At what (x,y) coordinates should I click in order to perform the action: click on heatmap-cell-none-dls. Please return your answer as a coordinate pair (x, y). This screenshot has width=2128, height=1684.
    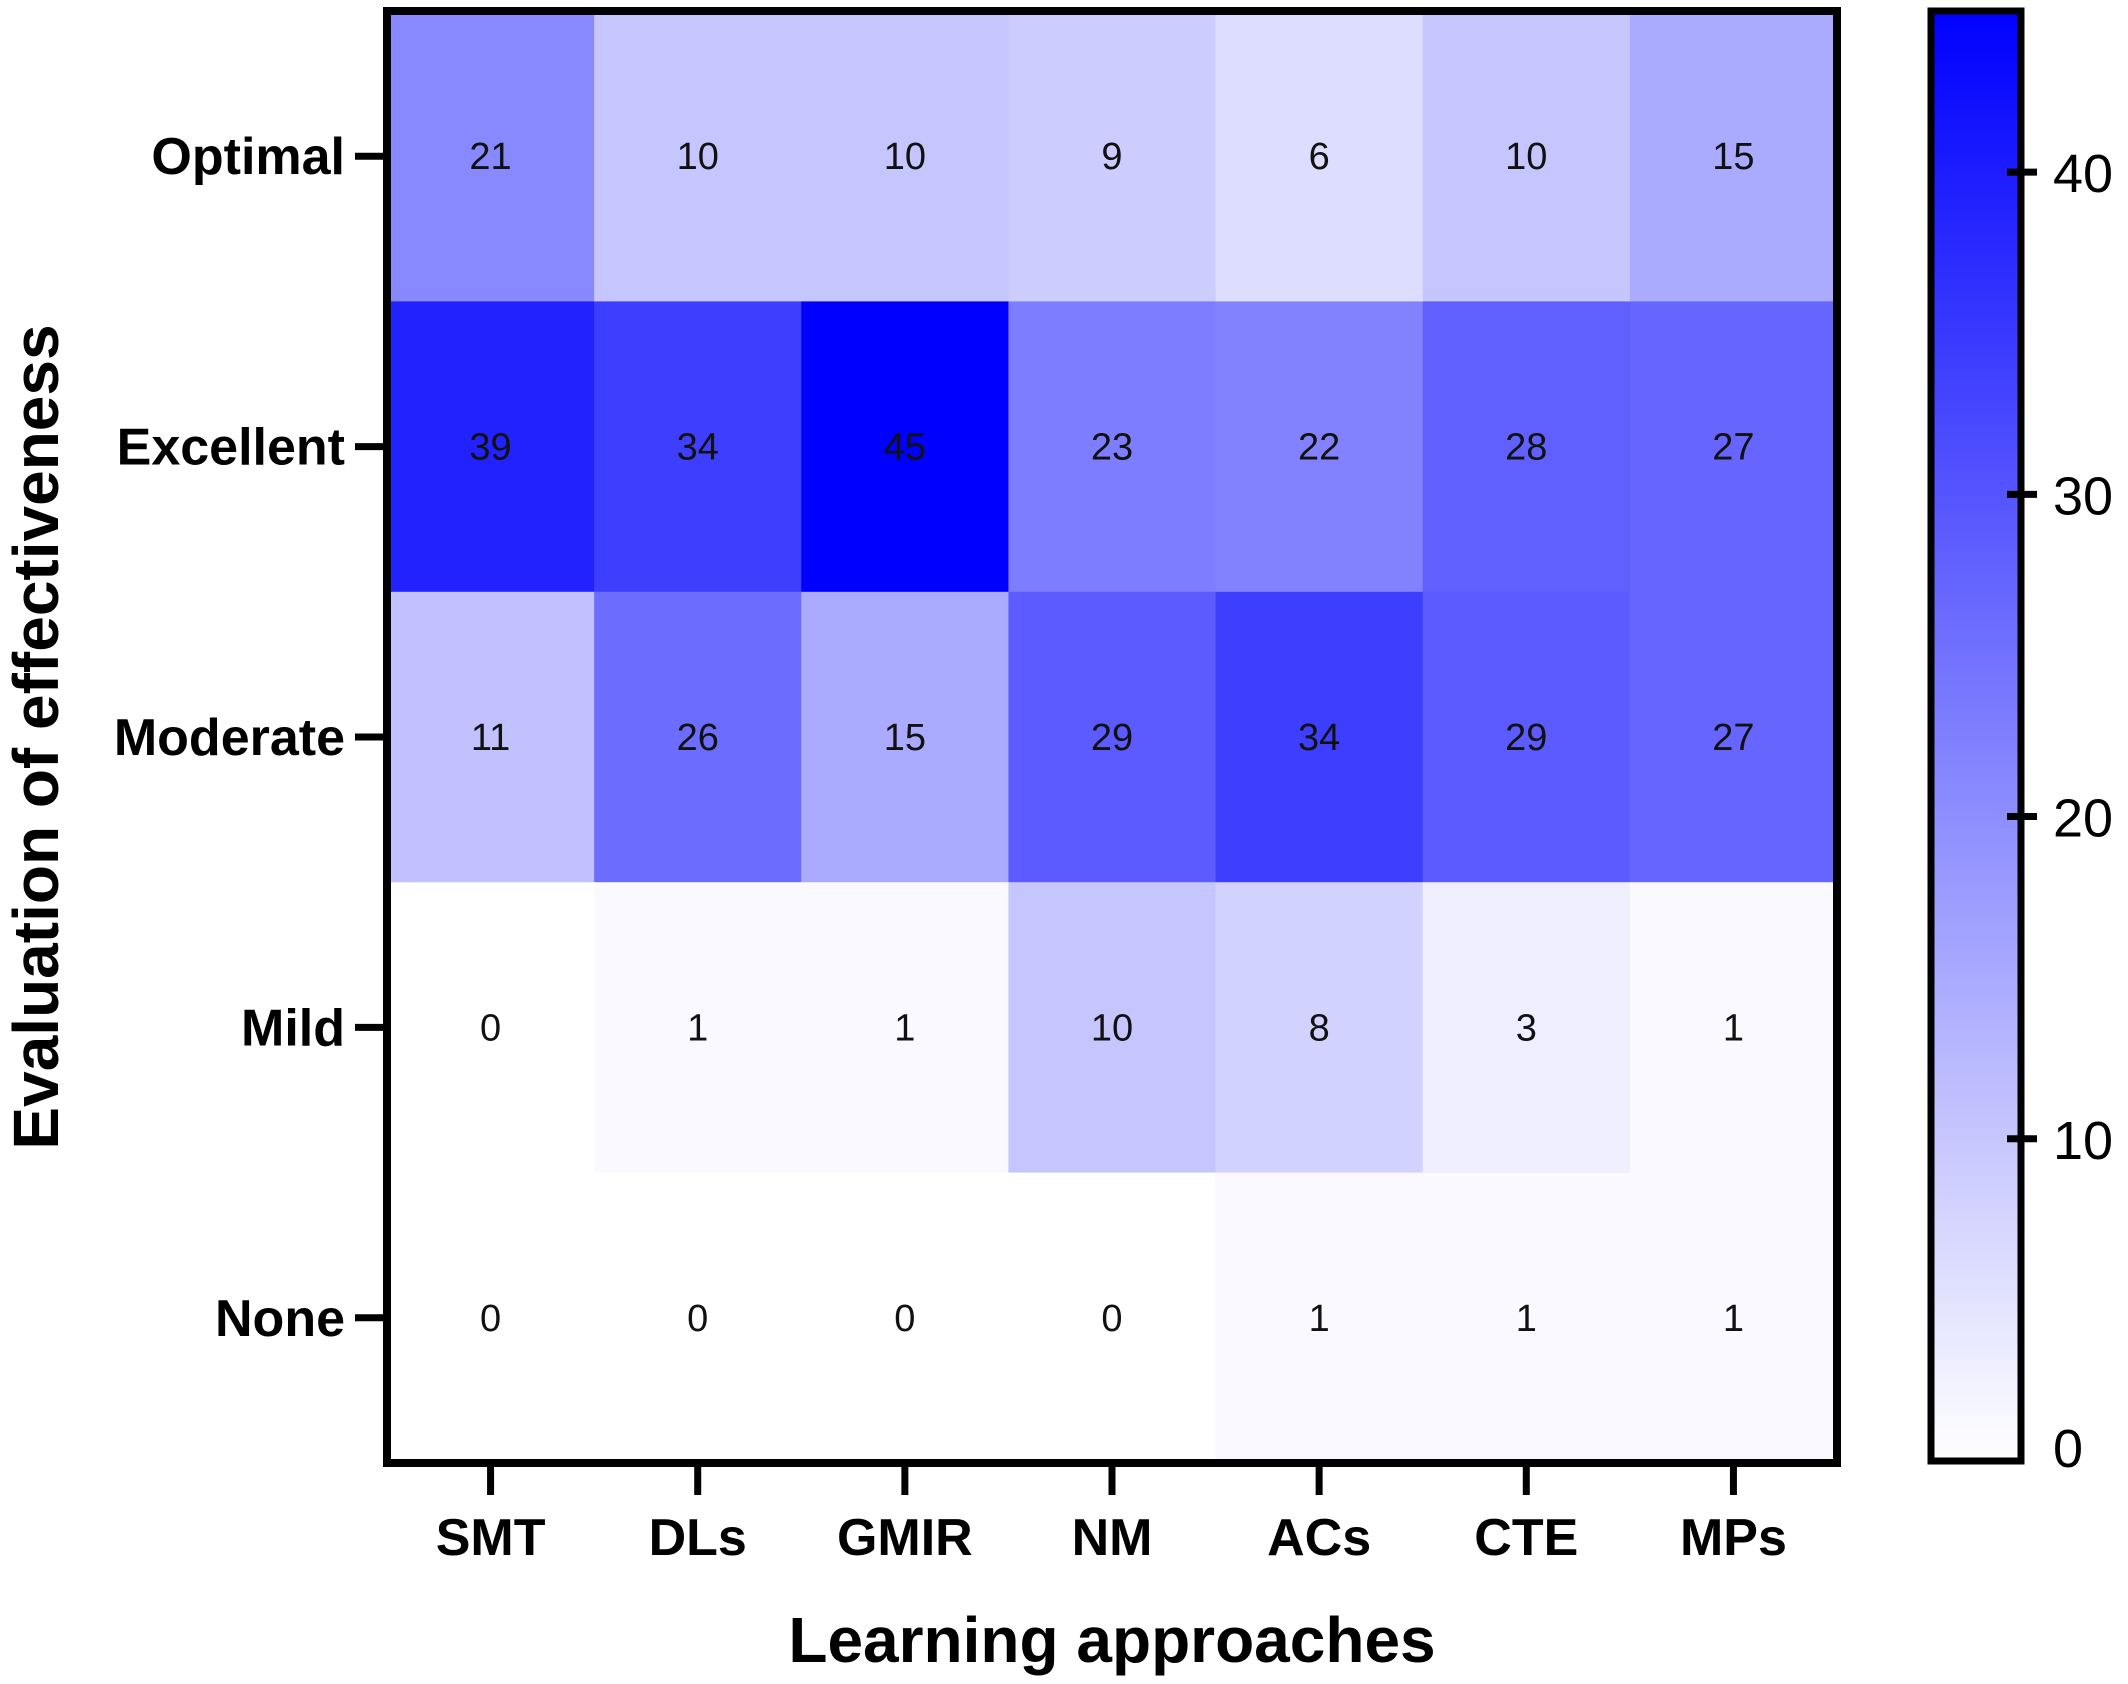
    Looking at the image, I should click on (698, 1318).